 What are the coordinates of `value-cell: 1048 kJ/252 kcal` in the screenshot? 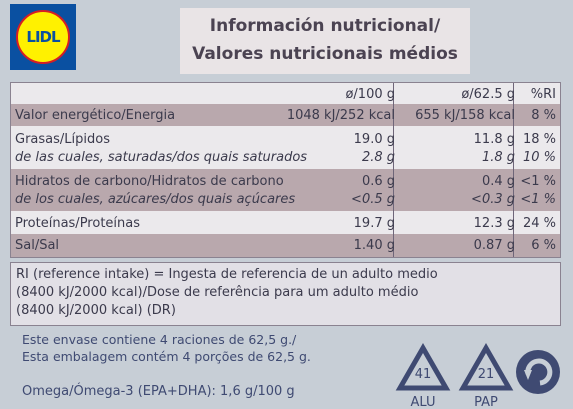 It's located at (340, 115).